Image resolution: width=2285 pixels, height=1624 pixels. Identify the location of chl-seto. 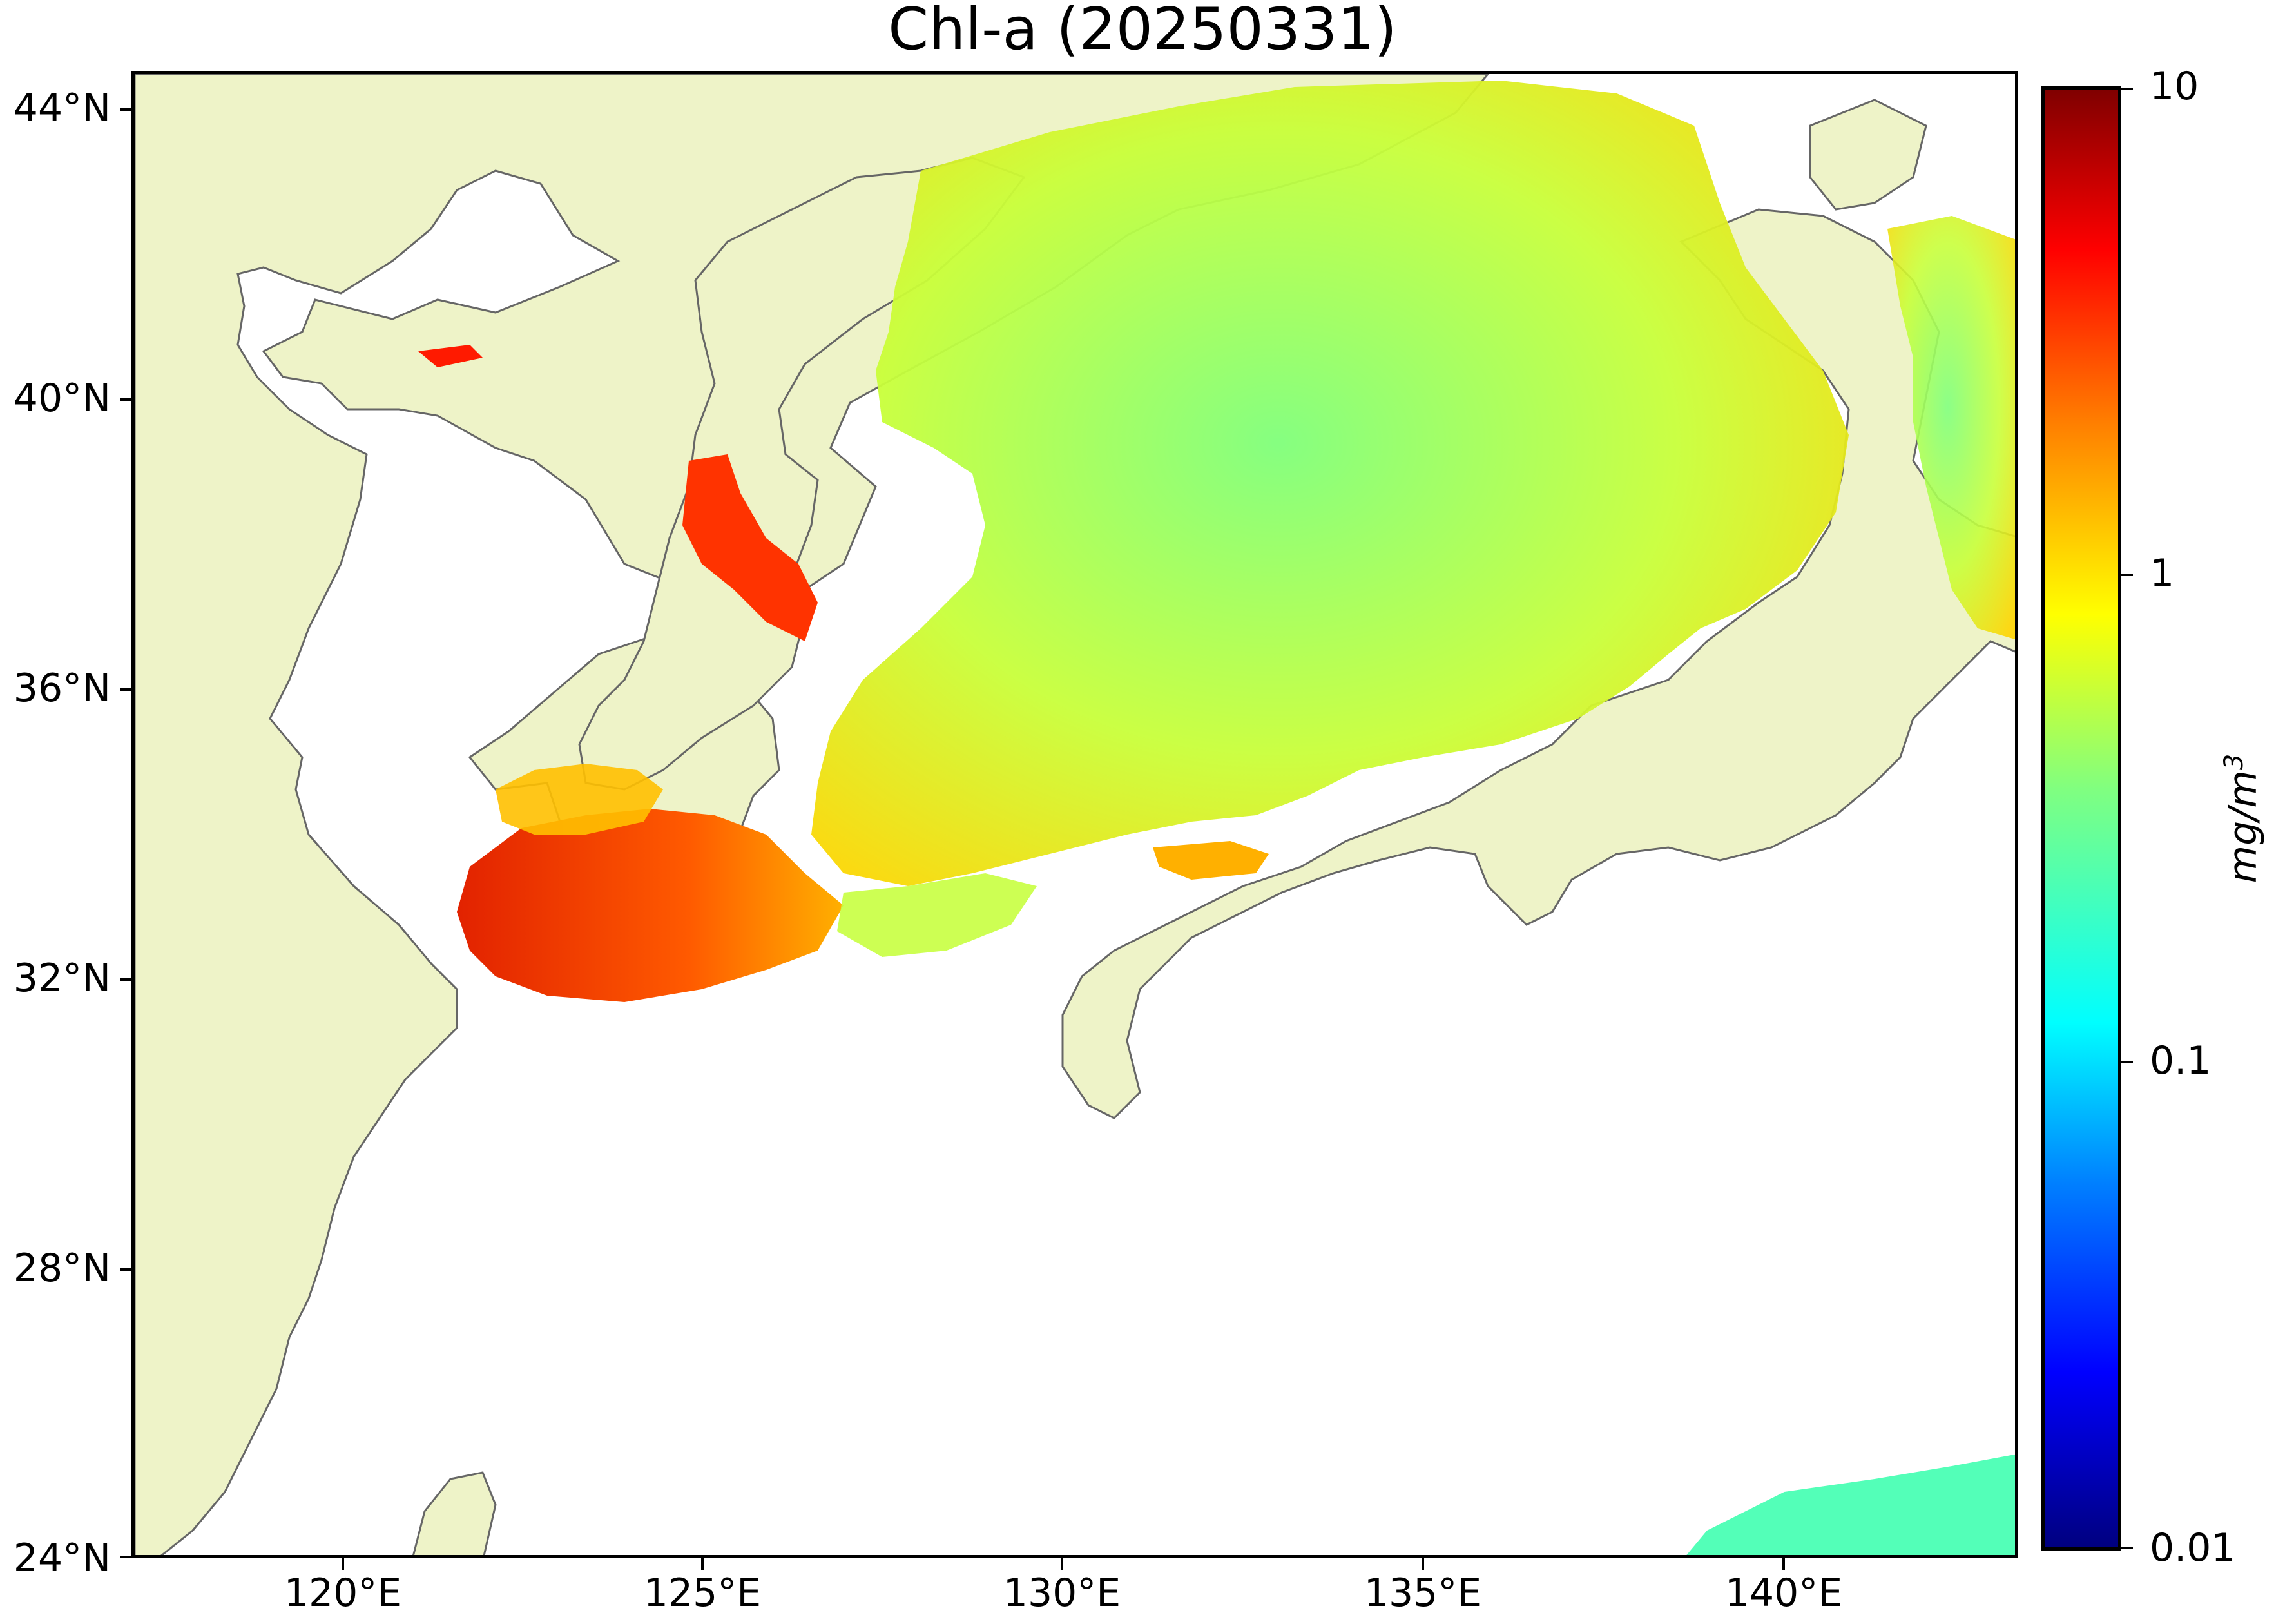
(1211, 860).